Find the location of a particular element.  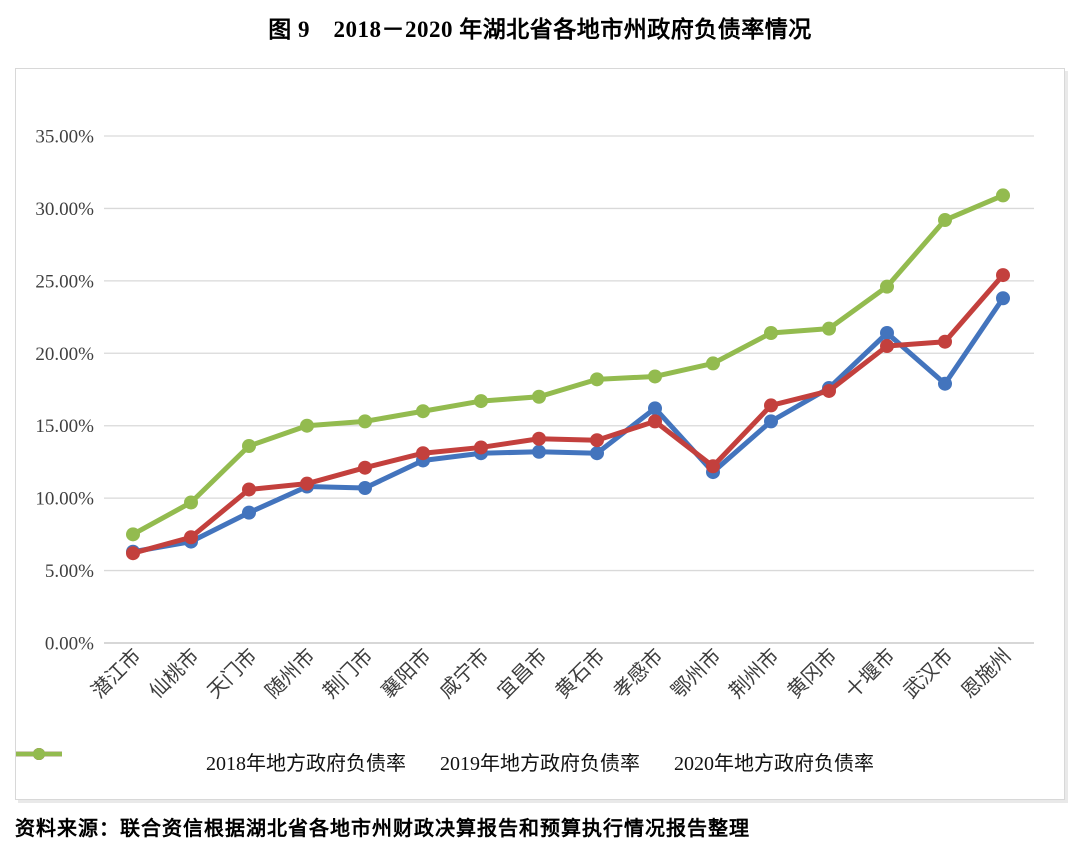

legend-marker-icon is located at coordinates (39, 754).